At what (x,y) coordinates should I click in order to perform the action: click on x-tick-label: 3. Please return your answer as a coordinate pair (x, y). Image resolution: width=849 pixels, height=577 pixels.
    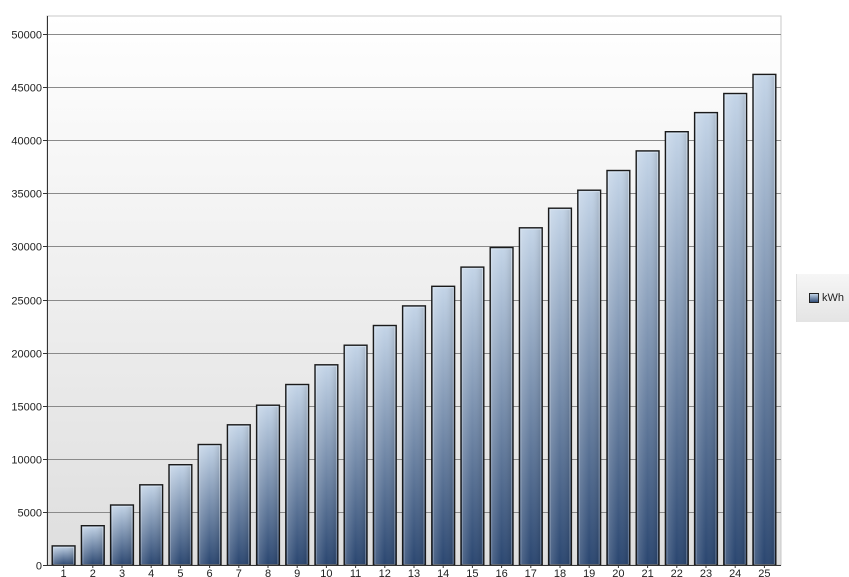
    Looking at the image, I should click on (122, 572).